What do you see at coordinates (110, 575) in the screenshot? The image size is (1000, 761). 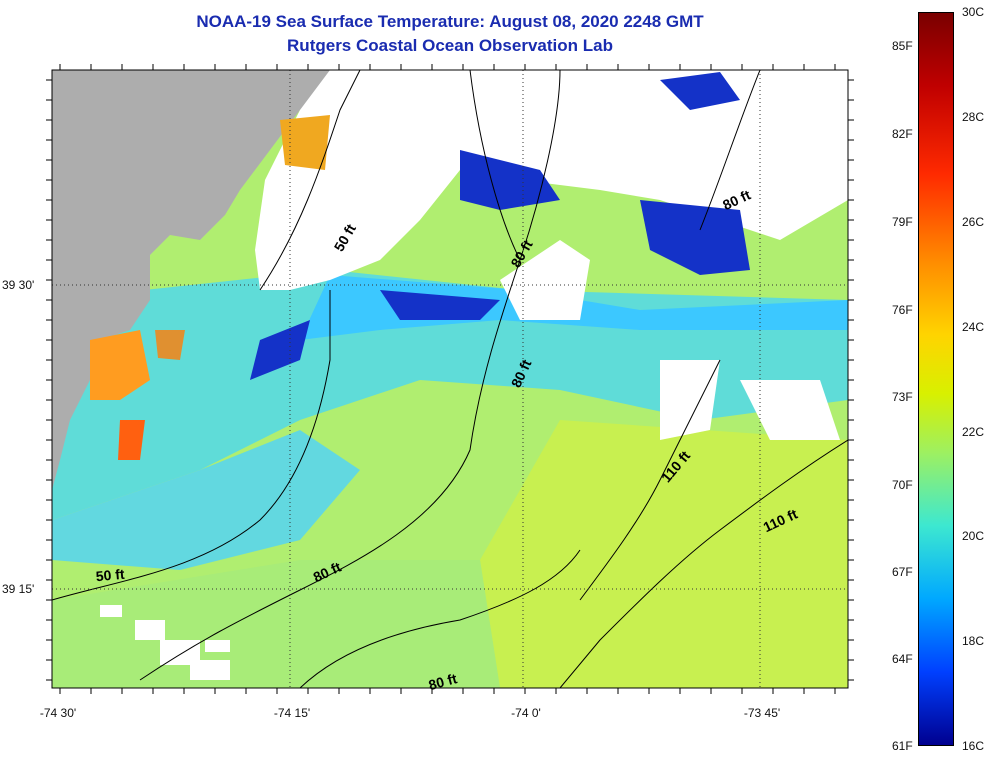 I see `contour-label: 50 ft` at bounding box center [110, 575].